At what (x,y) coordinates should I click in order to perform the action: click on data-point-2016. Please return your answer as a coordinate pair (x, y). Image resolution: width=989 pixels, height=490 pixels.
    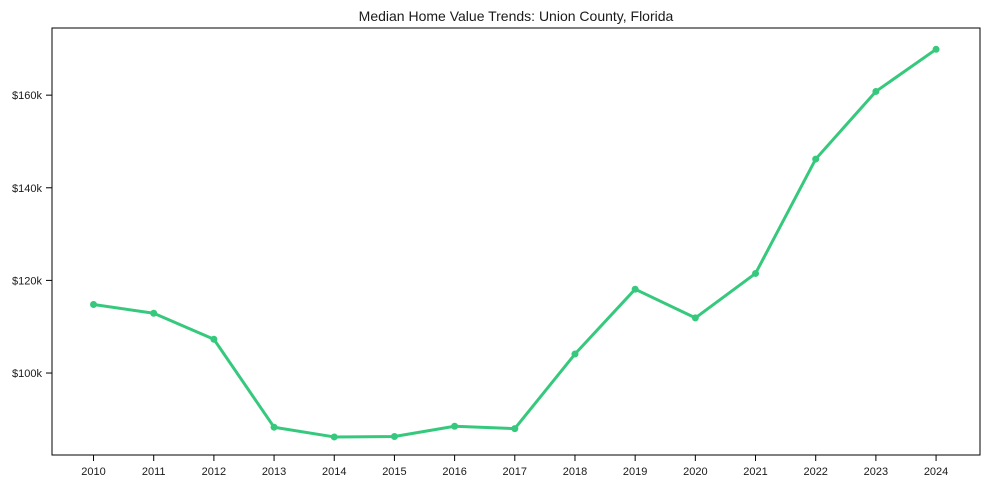
    Looking at the image, I should click on (455, 426).